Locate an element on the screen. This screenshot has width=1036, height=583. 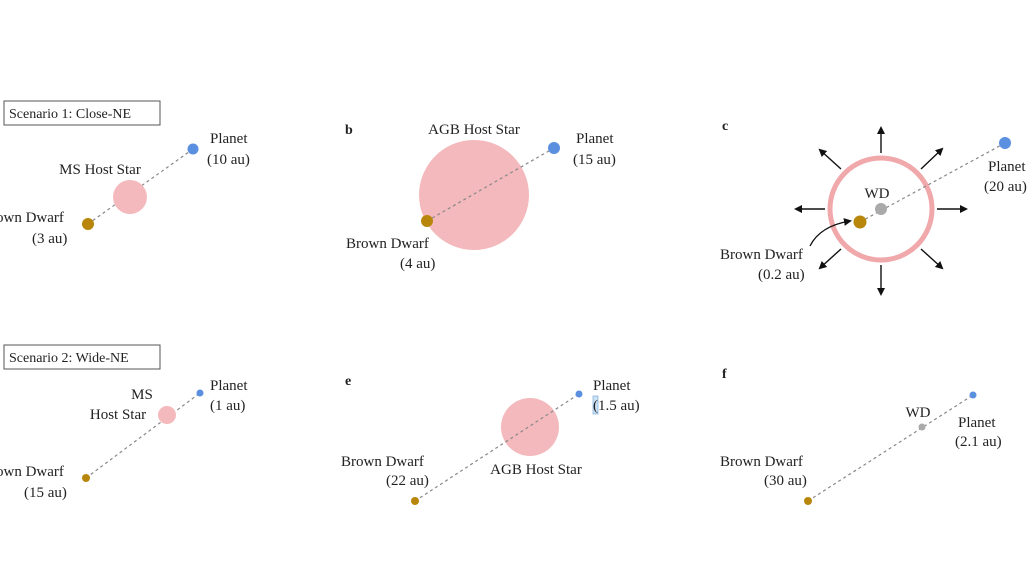
panel-f: f WD Planet (2.1 au) Brown Dwarf (30 au) is located at coordinates (861, 436).